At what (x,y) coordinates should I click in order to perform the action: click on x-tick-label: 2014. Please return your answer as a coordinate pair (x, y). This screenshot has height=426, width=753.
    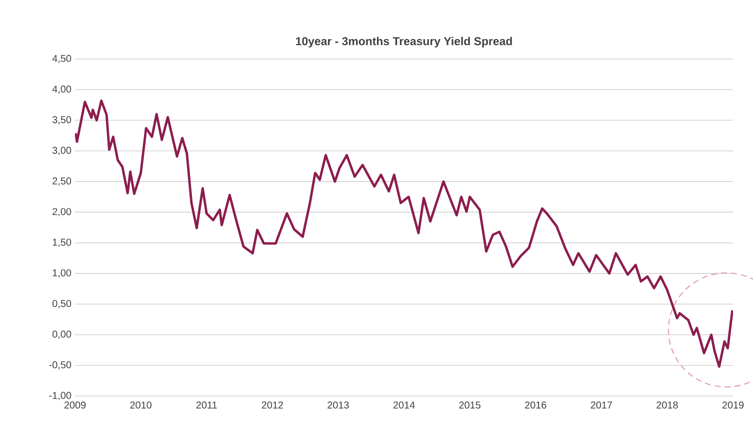
    Looking at the image, I should click on (404, 405).